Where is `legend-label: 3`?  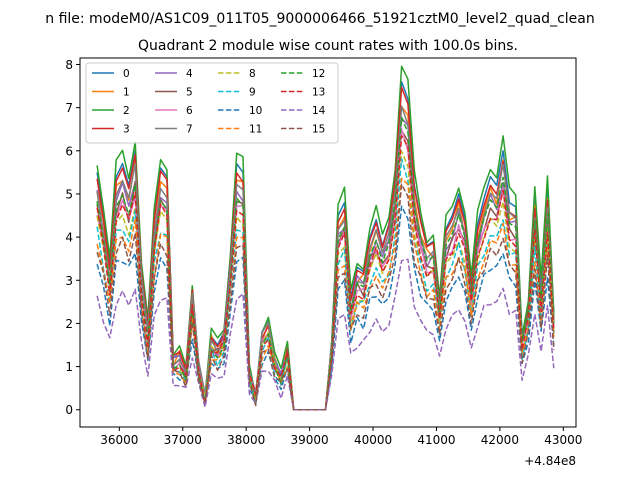
legend-label: 3 is located at coordinates (126, 130).